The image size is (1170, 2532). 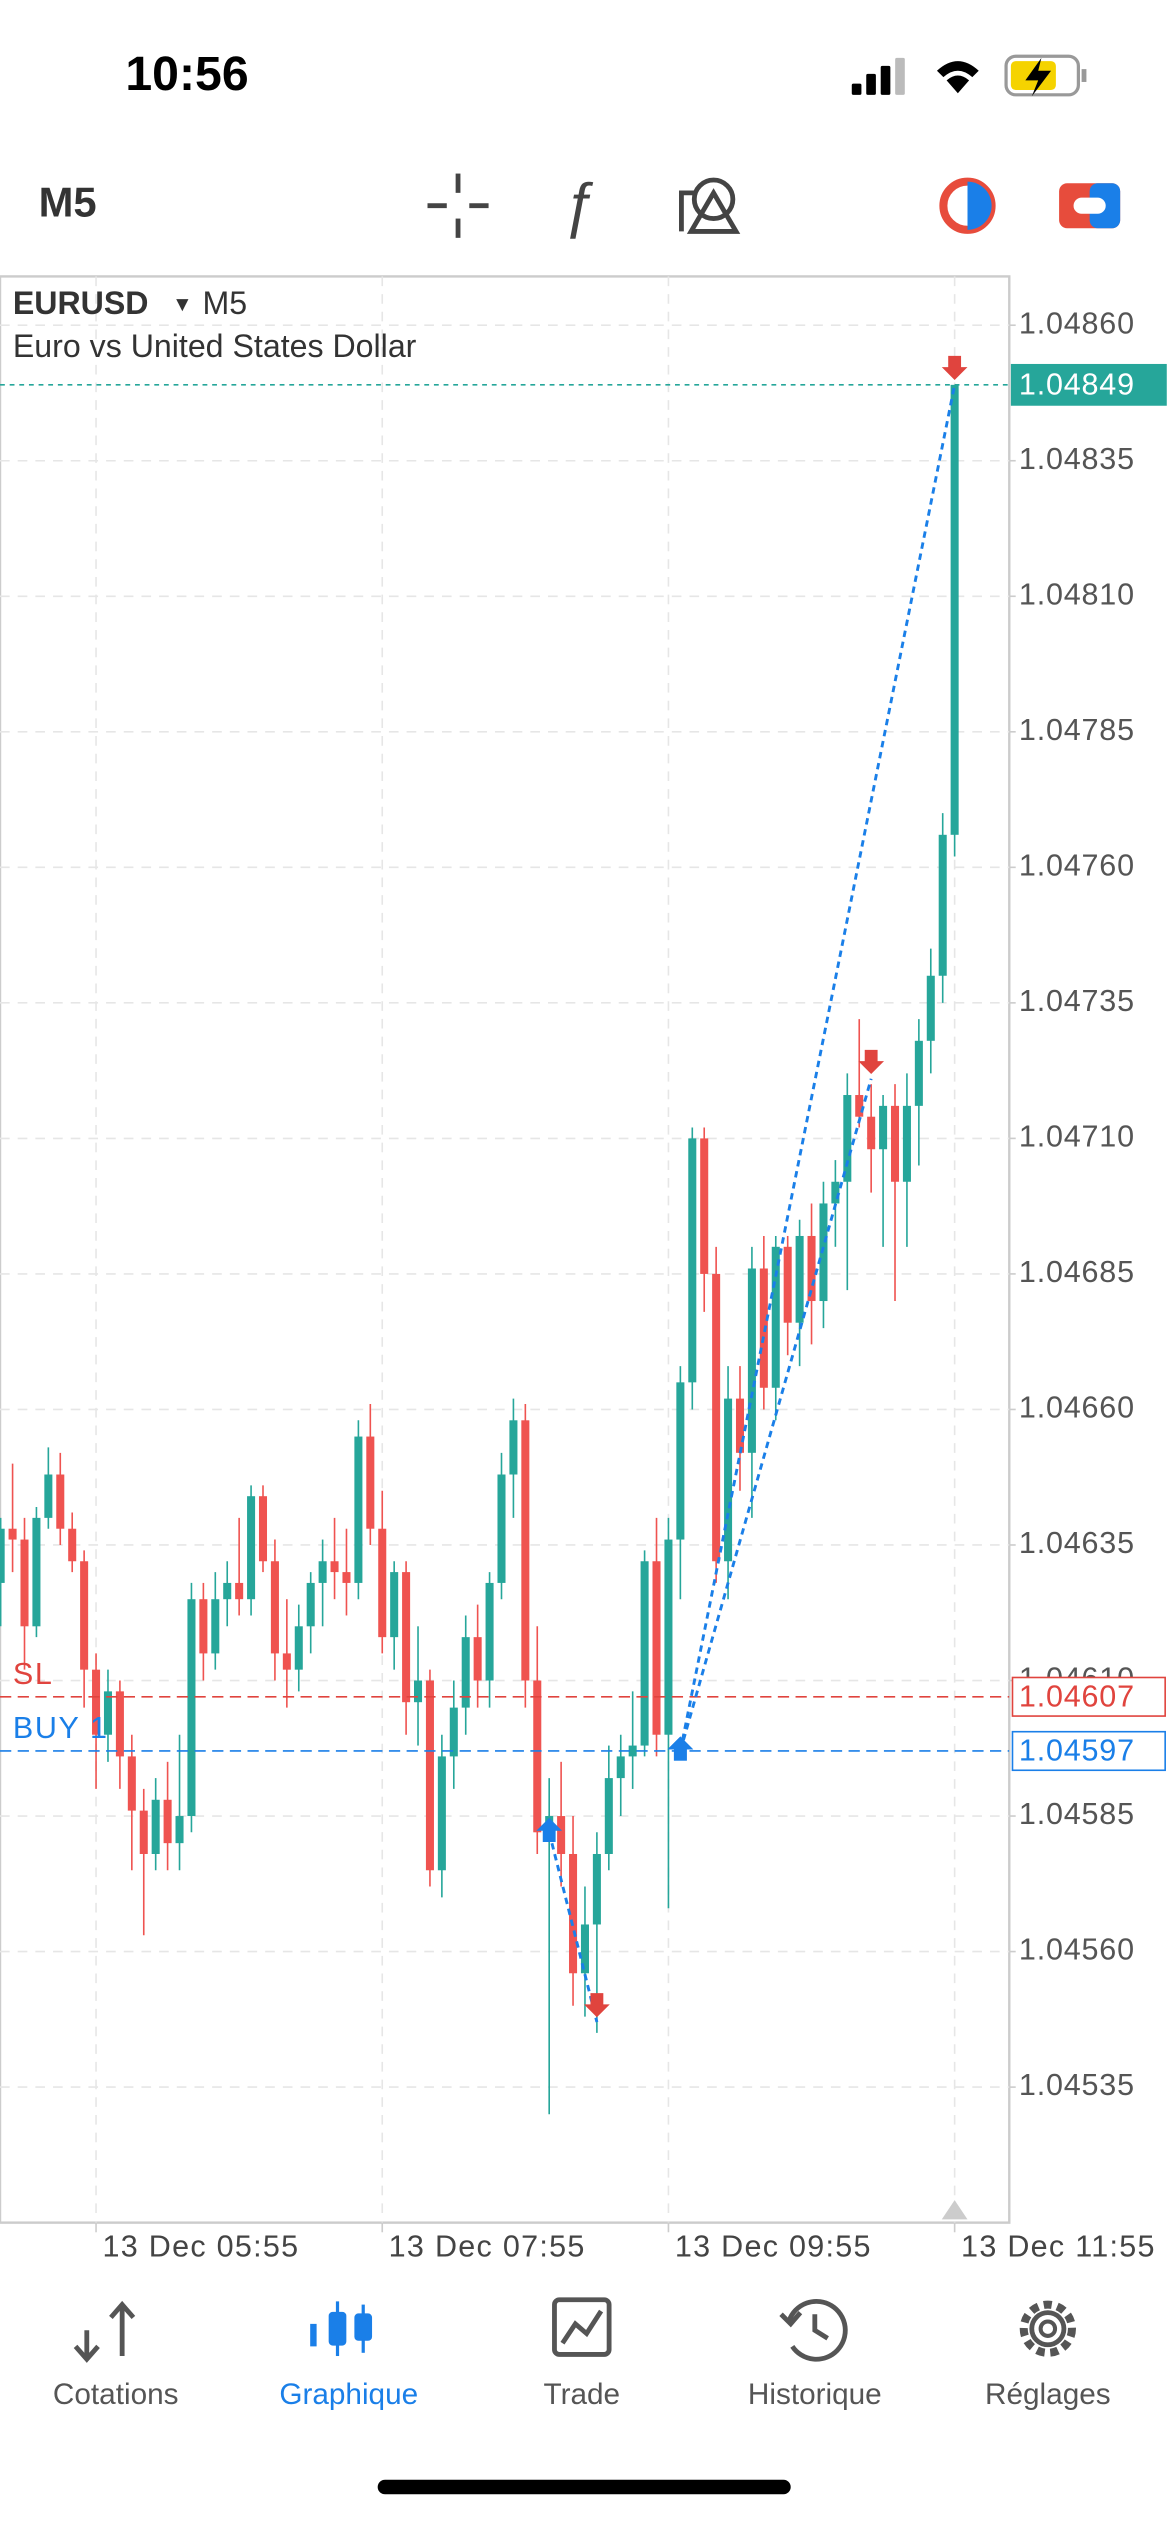 What do you see at coordinates (1090, 206) in the screenshot?
I see `one-click-trading` at bounding box center [1090, 206].